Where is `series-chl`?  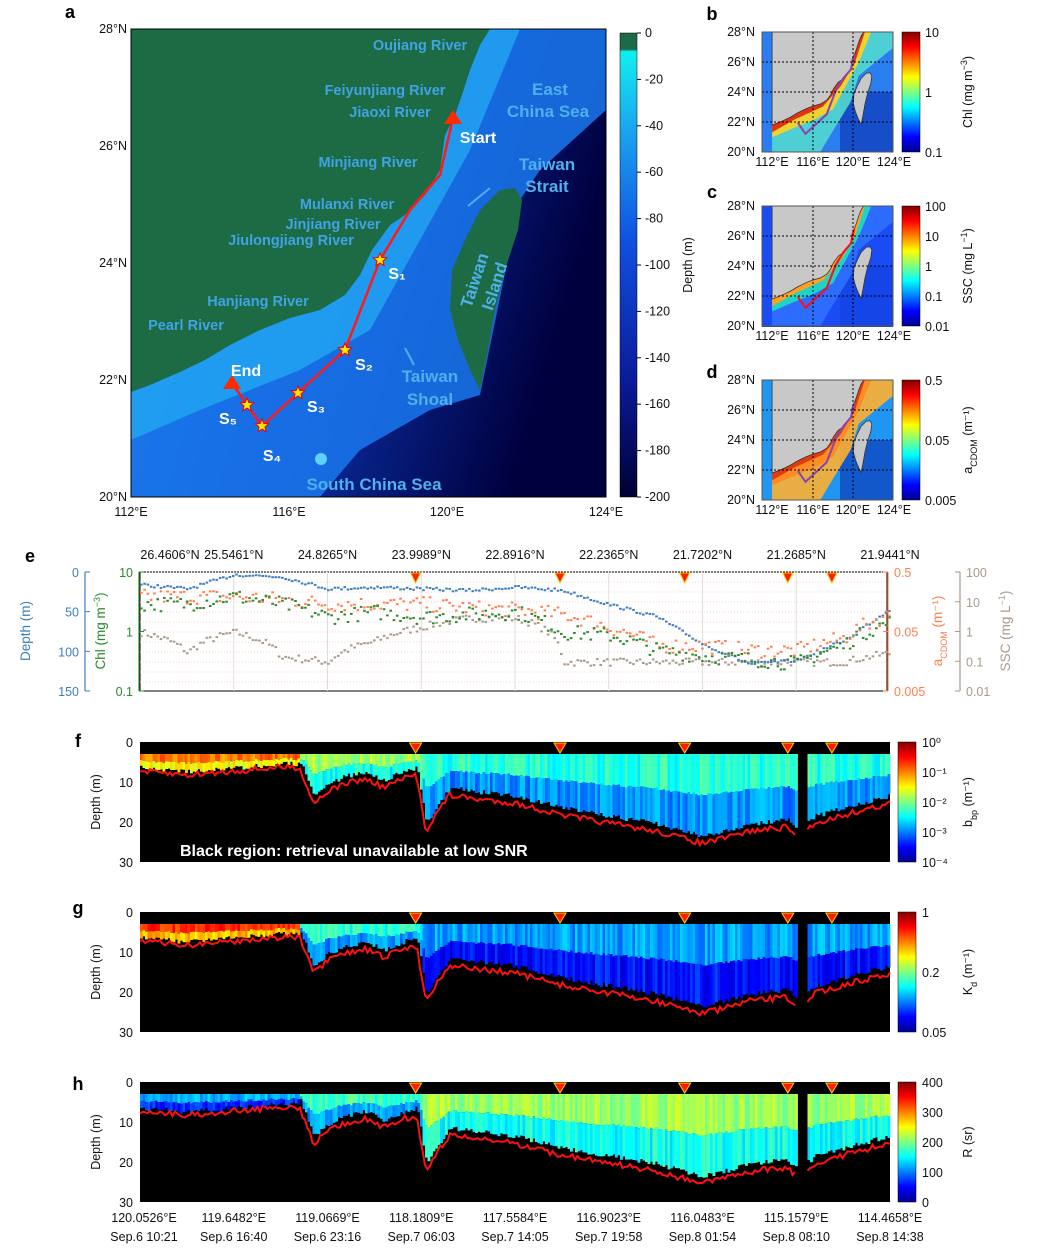 series-chl is located at coordinates (515, 630).